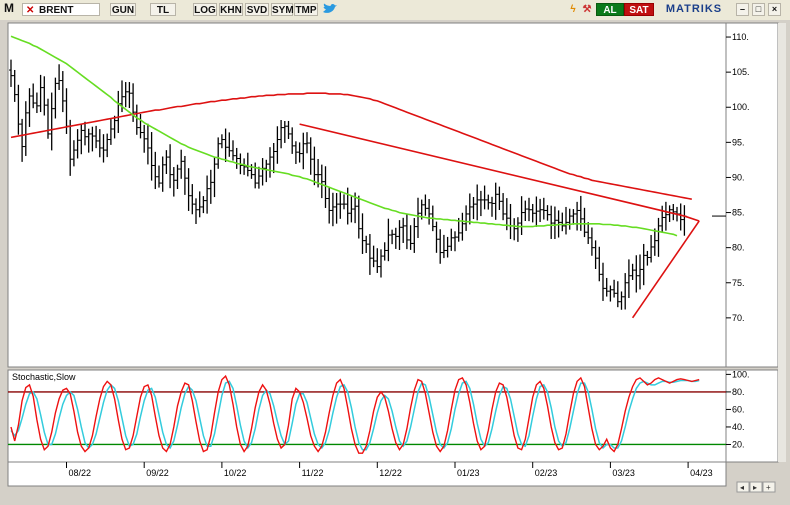 The height and width of the screenshot is (505, 790). I want to click on scroll-right-icon: ▸, so click(755, 487).